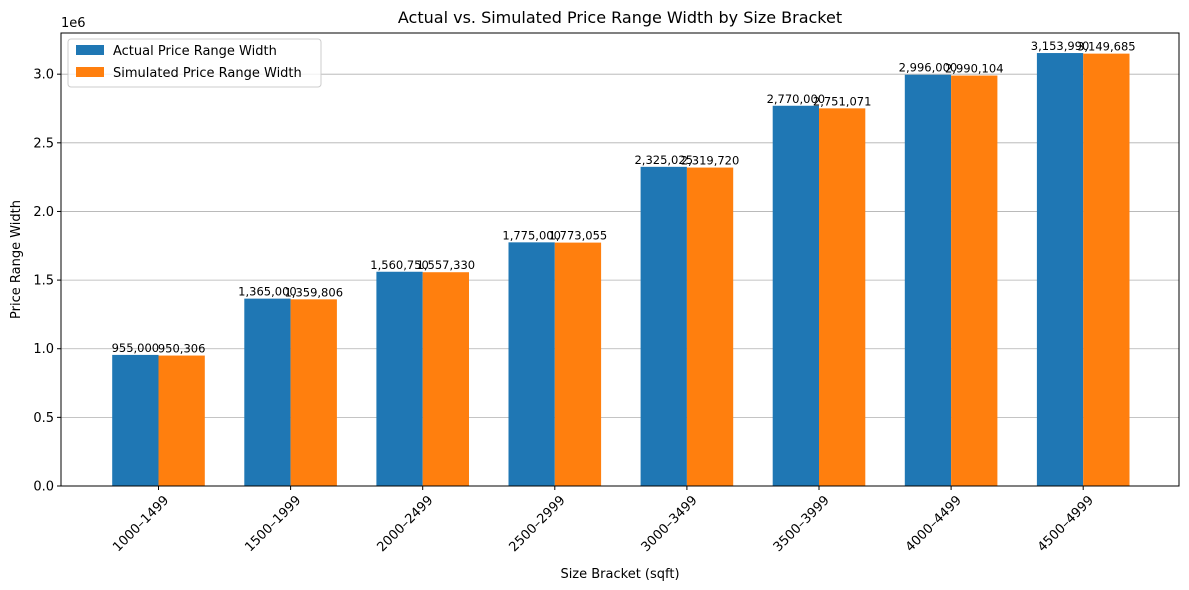 The image size is (1189, 590). What do you see at coordinates (974, 69) in the screenshot?
I see `data-label-simulated: 2,990,104` at bounding box center [974, 69].